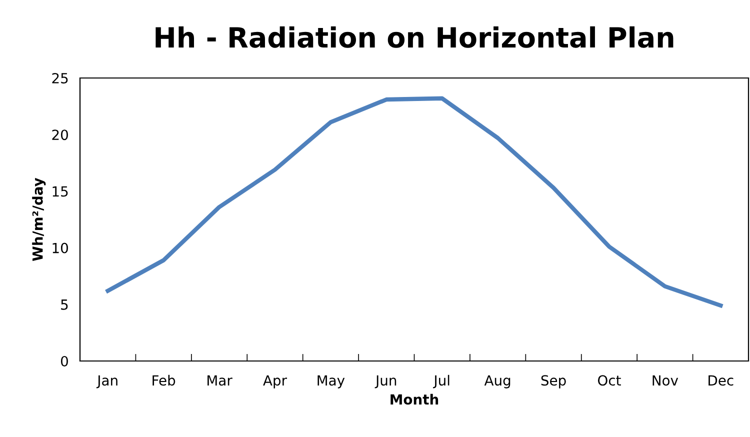  Describe the element at coordinates (164, 380) in the screenshot. I see `x-tick-label: Feb` at that location.